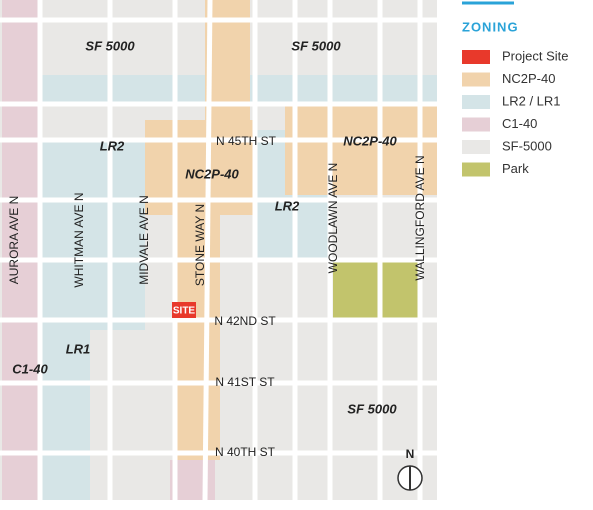  Describe the element at coordinates (78, 348) in the screenshot. I see `zone-label: LR1` at that location.